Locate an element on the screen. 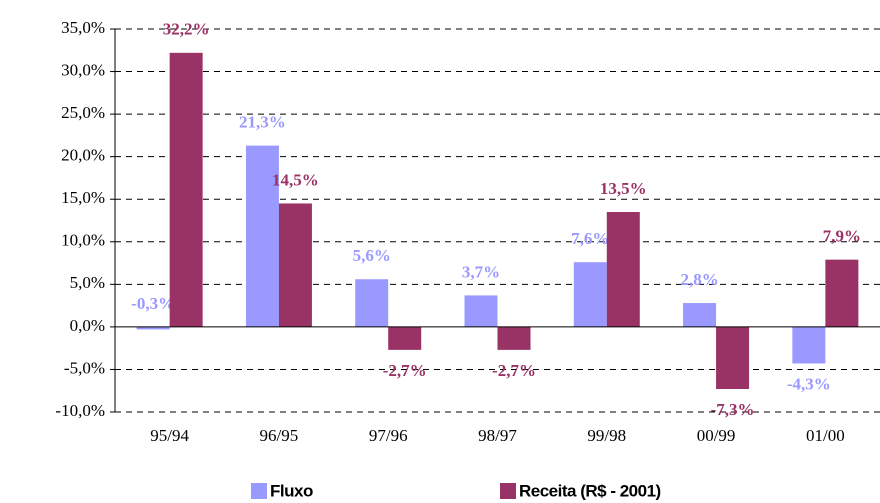  y-tick-label: 35,0% is located at coordinates (83, 27).